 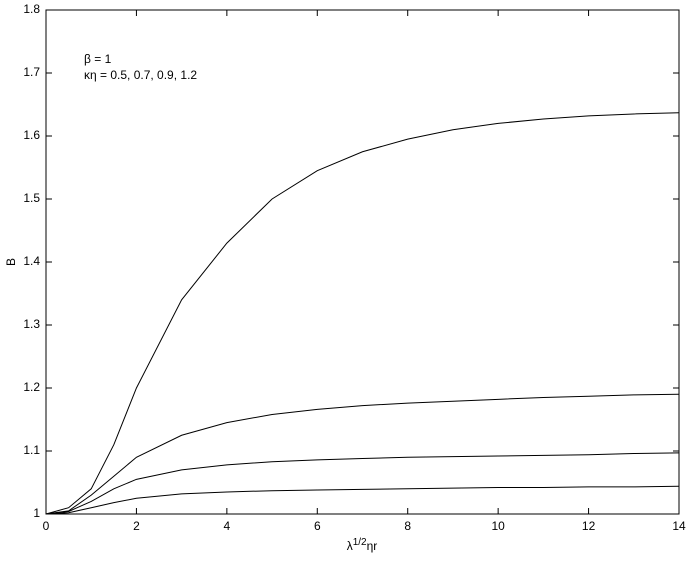 I want to click on y-tick-label: 1.6, so click(x=31, y=135).